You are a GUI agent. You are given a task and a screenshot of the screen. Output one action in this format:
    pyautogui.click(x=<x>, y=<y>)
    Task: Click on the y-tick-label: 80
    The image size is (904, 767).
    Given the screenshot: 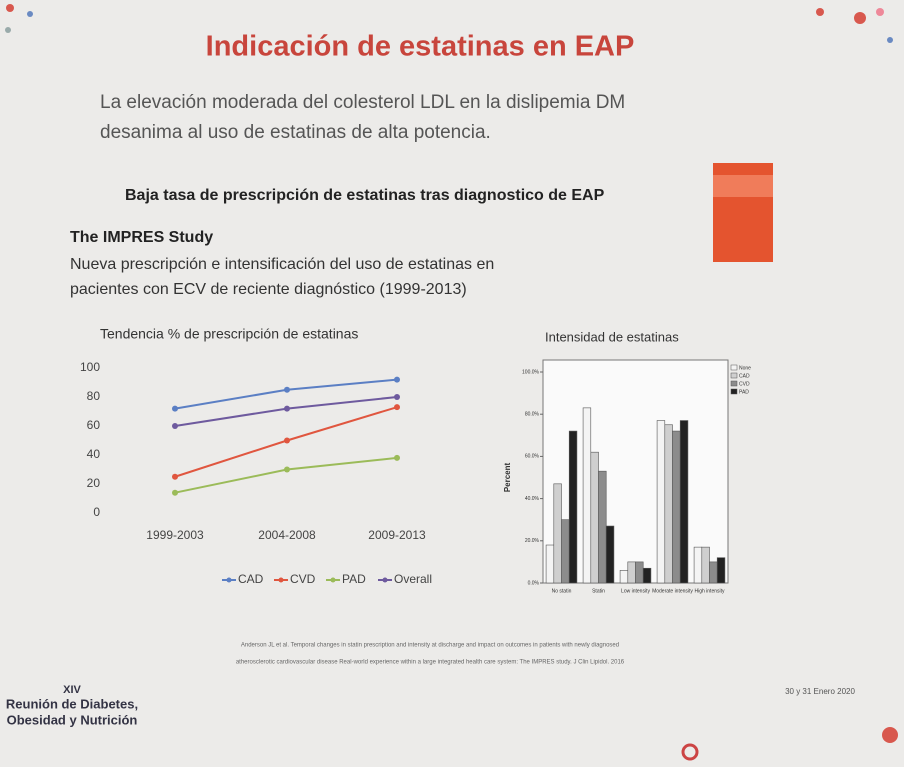 What is the action you would take?
    pyautogui.click(x=94, y=396)
    